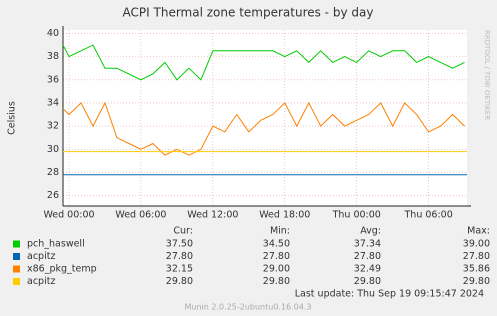 Image resolution: width=497 pixels, height=316 pixels. I want to click on y-tick-label: 32, so click(53, 126).